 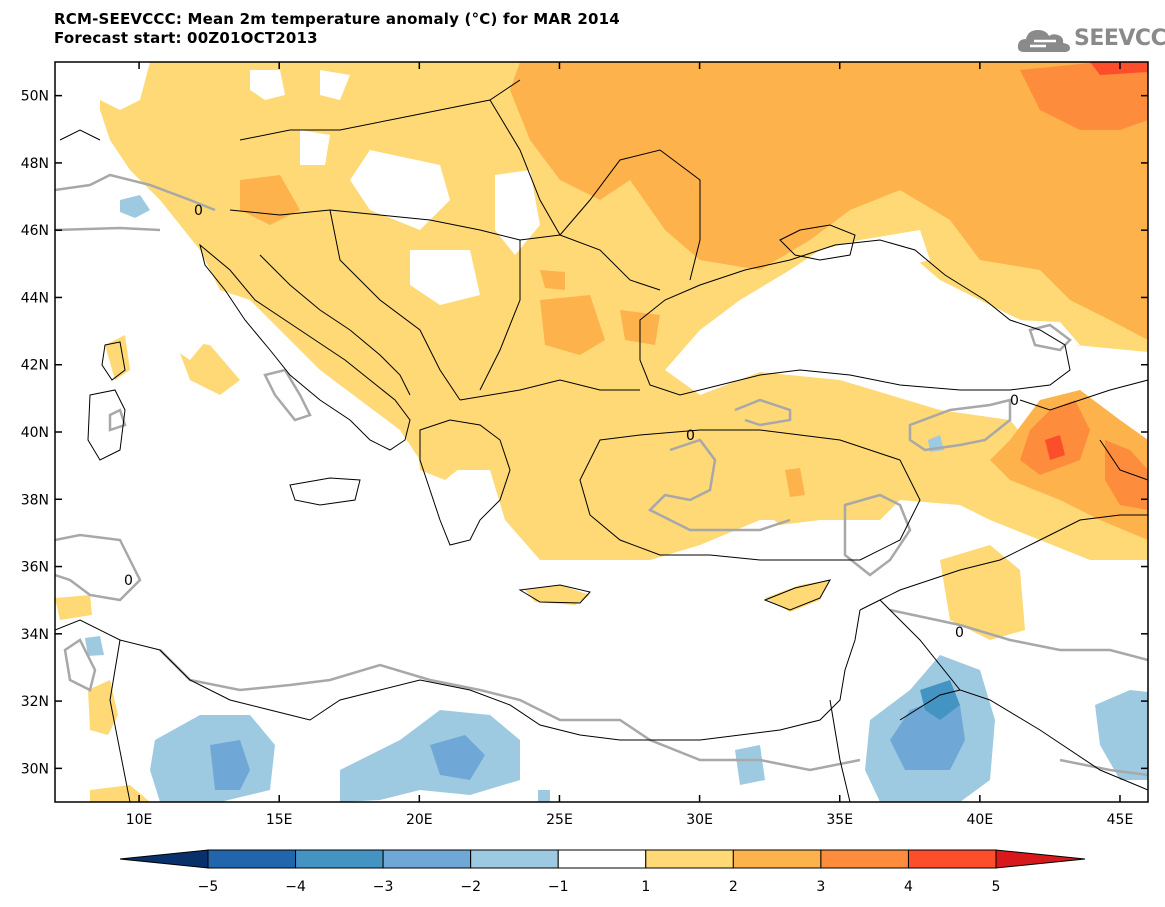 I want to click on lat-tick-label: 50N, so click(x=35, y=97).